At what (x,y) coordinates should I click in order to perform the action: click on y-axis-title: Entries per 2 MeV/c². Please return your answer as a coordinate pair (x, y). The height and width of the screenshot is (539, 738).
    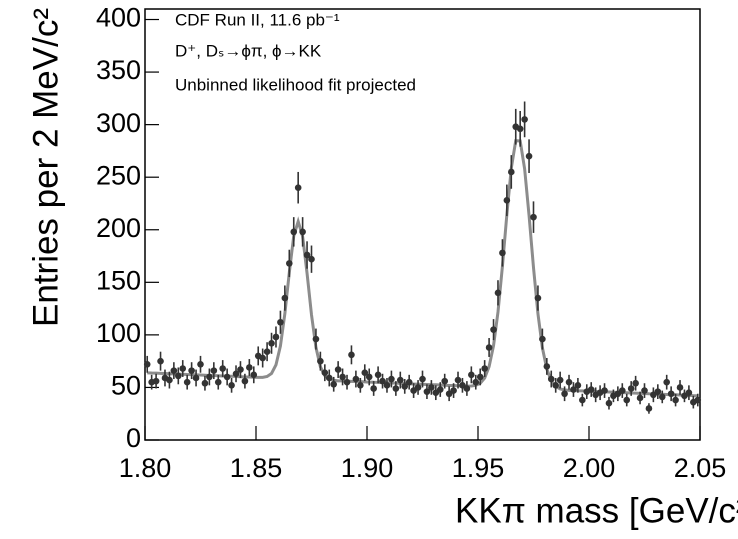
    Looking at the image, I should click on (45, 167).